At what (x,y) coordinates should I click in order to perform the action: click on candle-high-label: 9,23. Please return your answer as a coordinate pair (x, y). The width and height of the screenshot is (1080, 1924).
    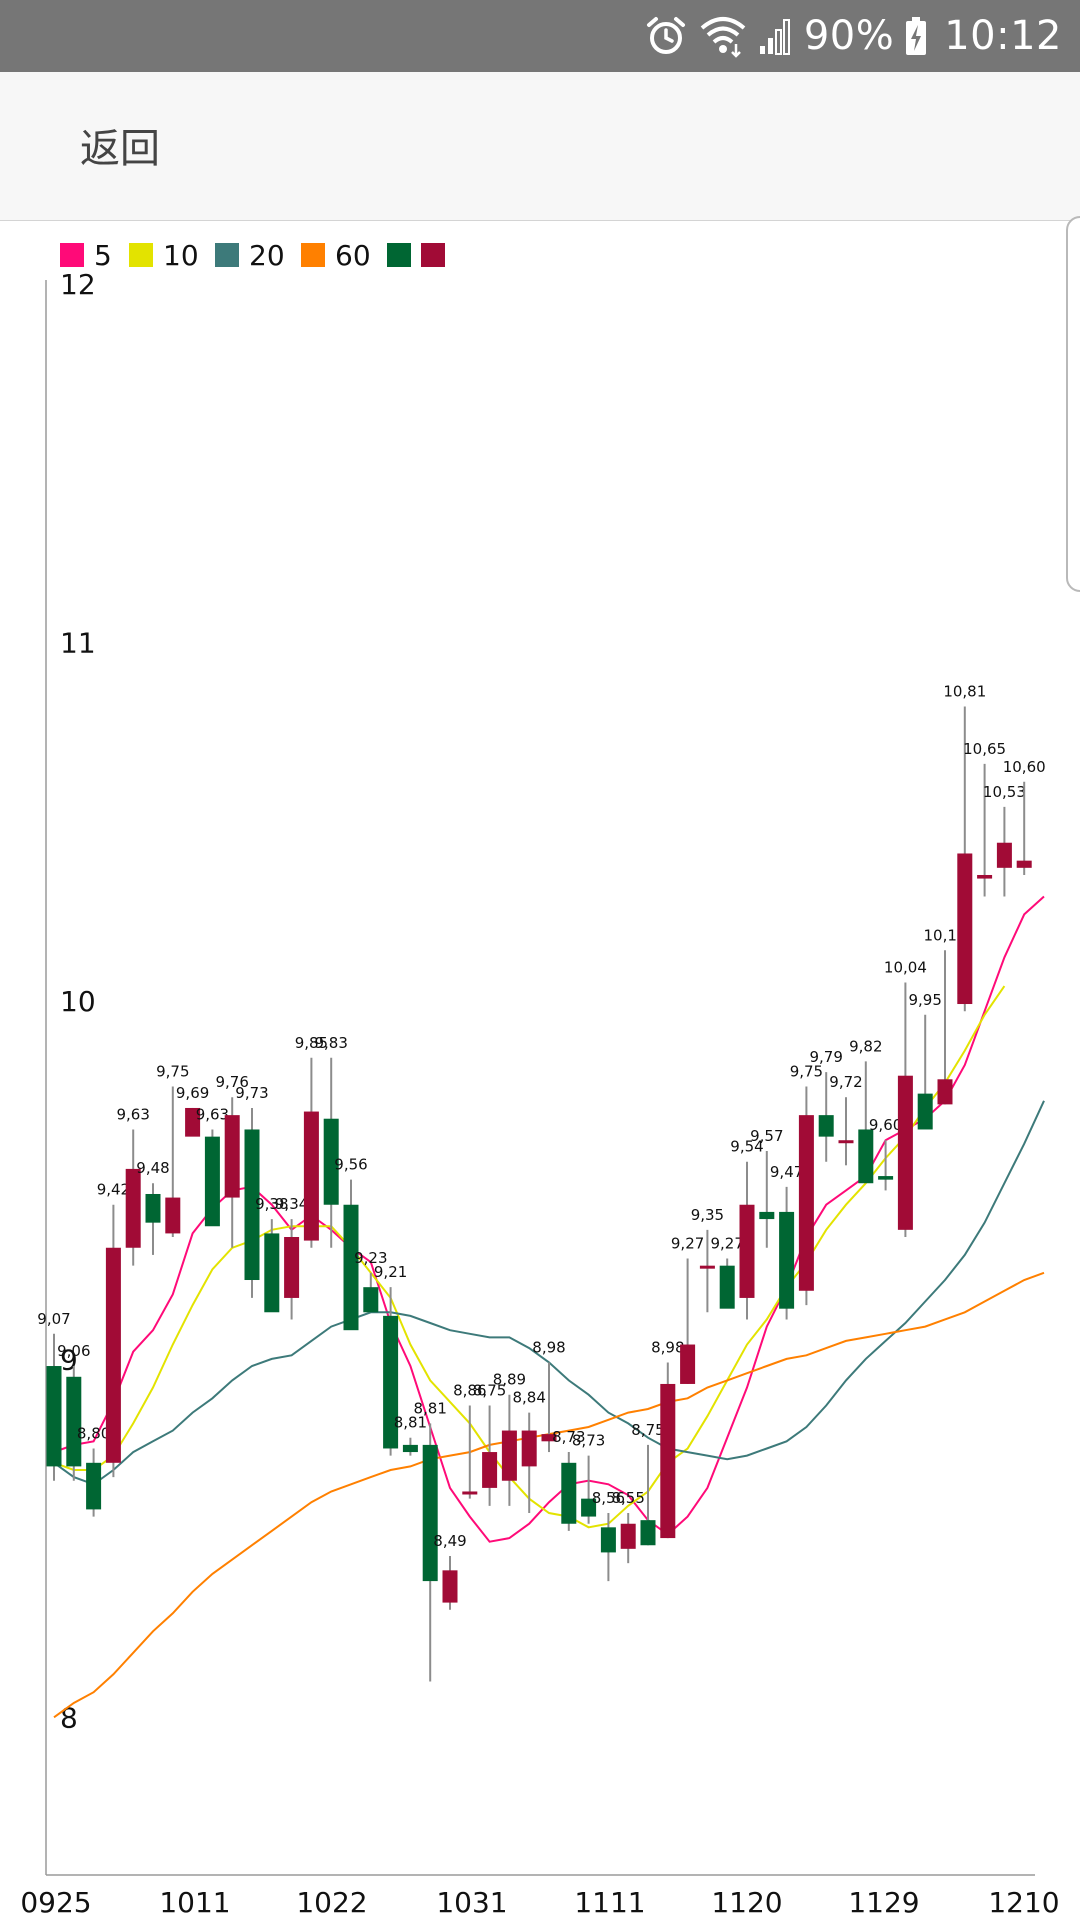
    Looking at the image, I should click on (370, 1258).